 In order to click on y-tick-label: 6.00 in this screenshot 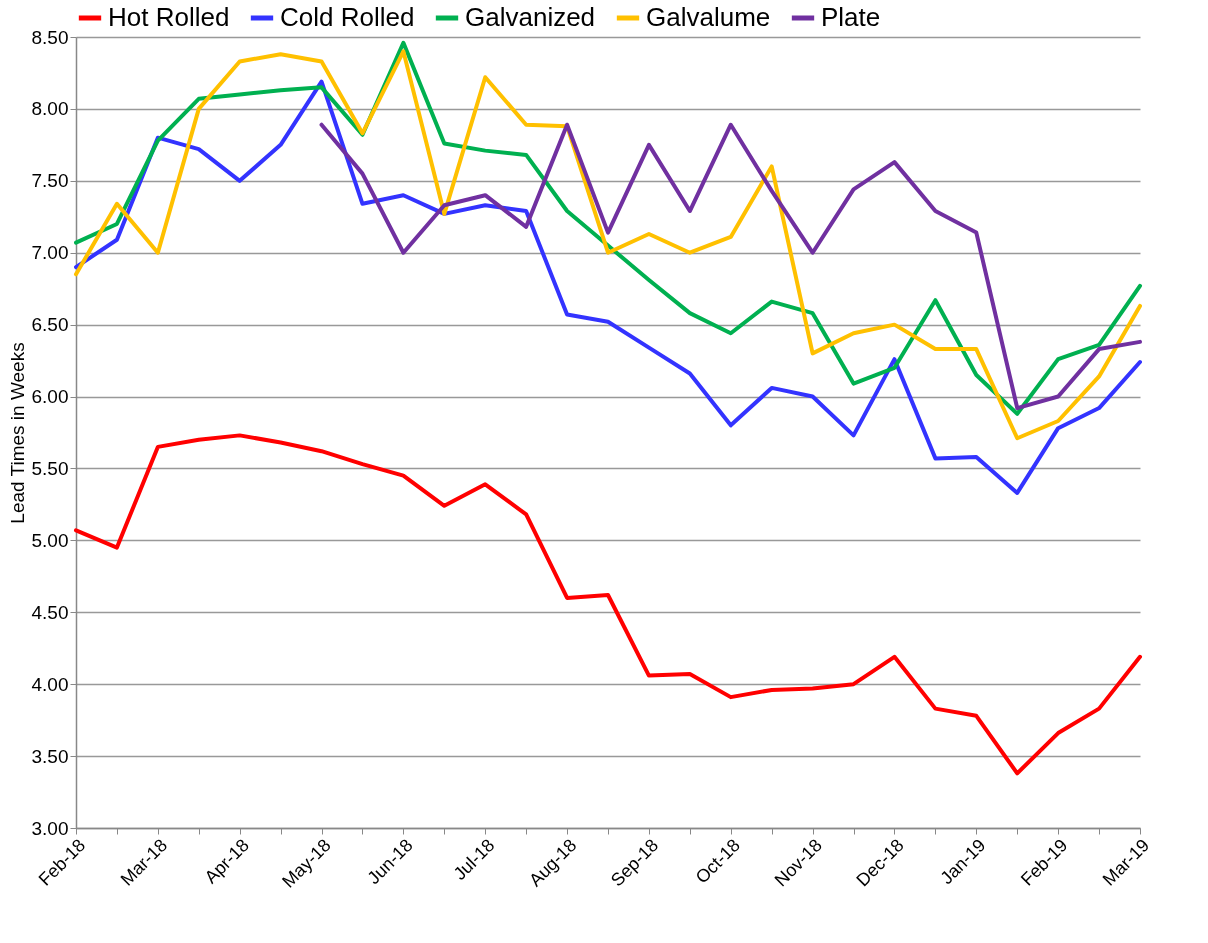, I will do `click(50, 397)`.